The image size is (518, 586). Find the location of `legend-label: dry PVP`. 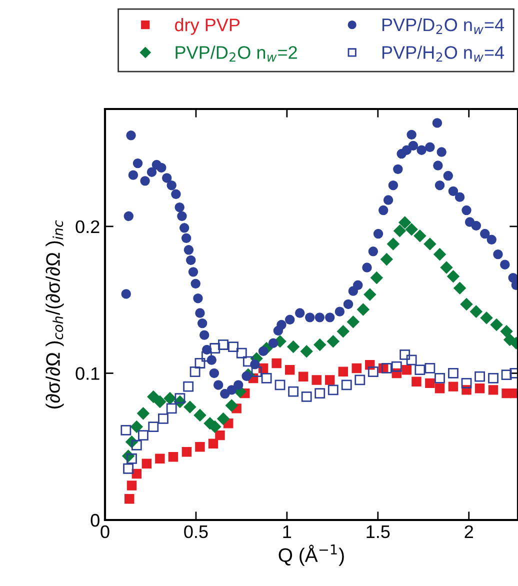

legend-label: dry PVP is located at coordinates (207, 26).